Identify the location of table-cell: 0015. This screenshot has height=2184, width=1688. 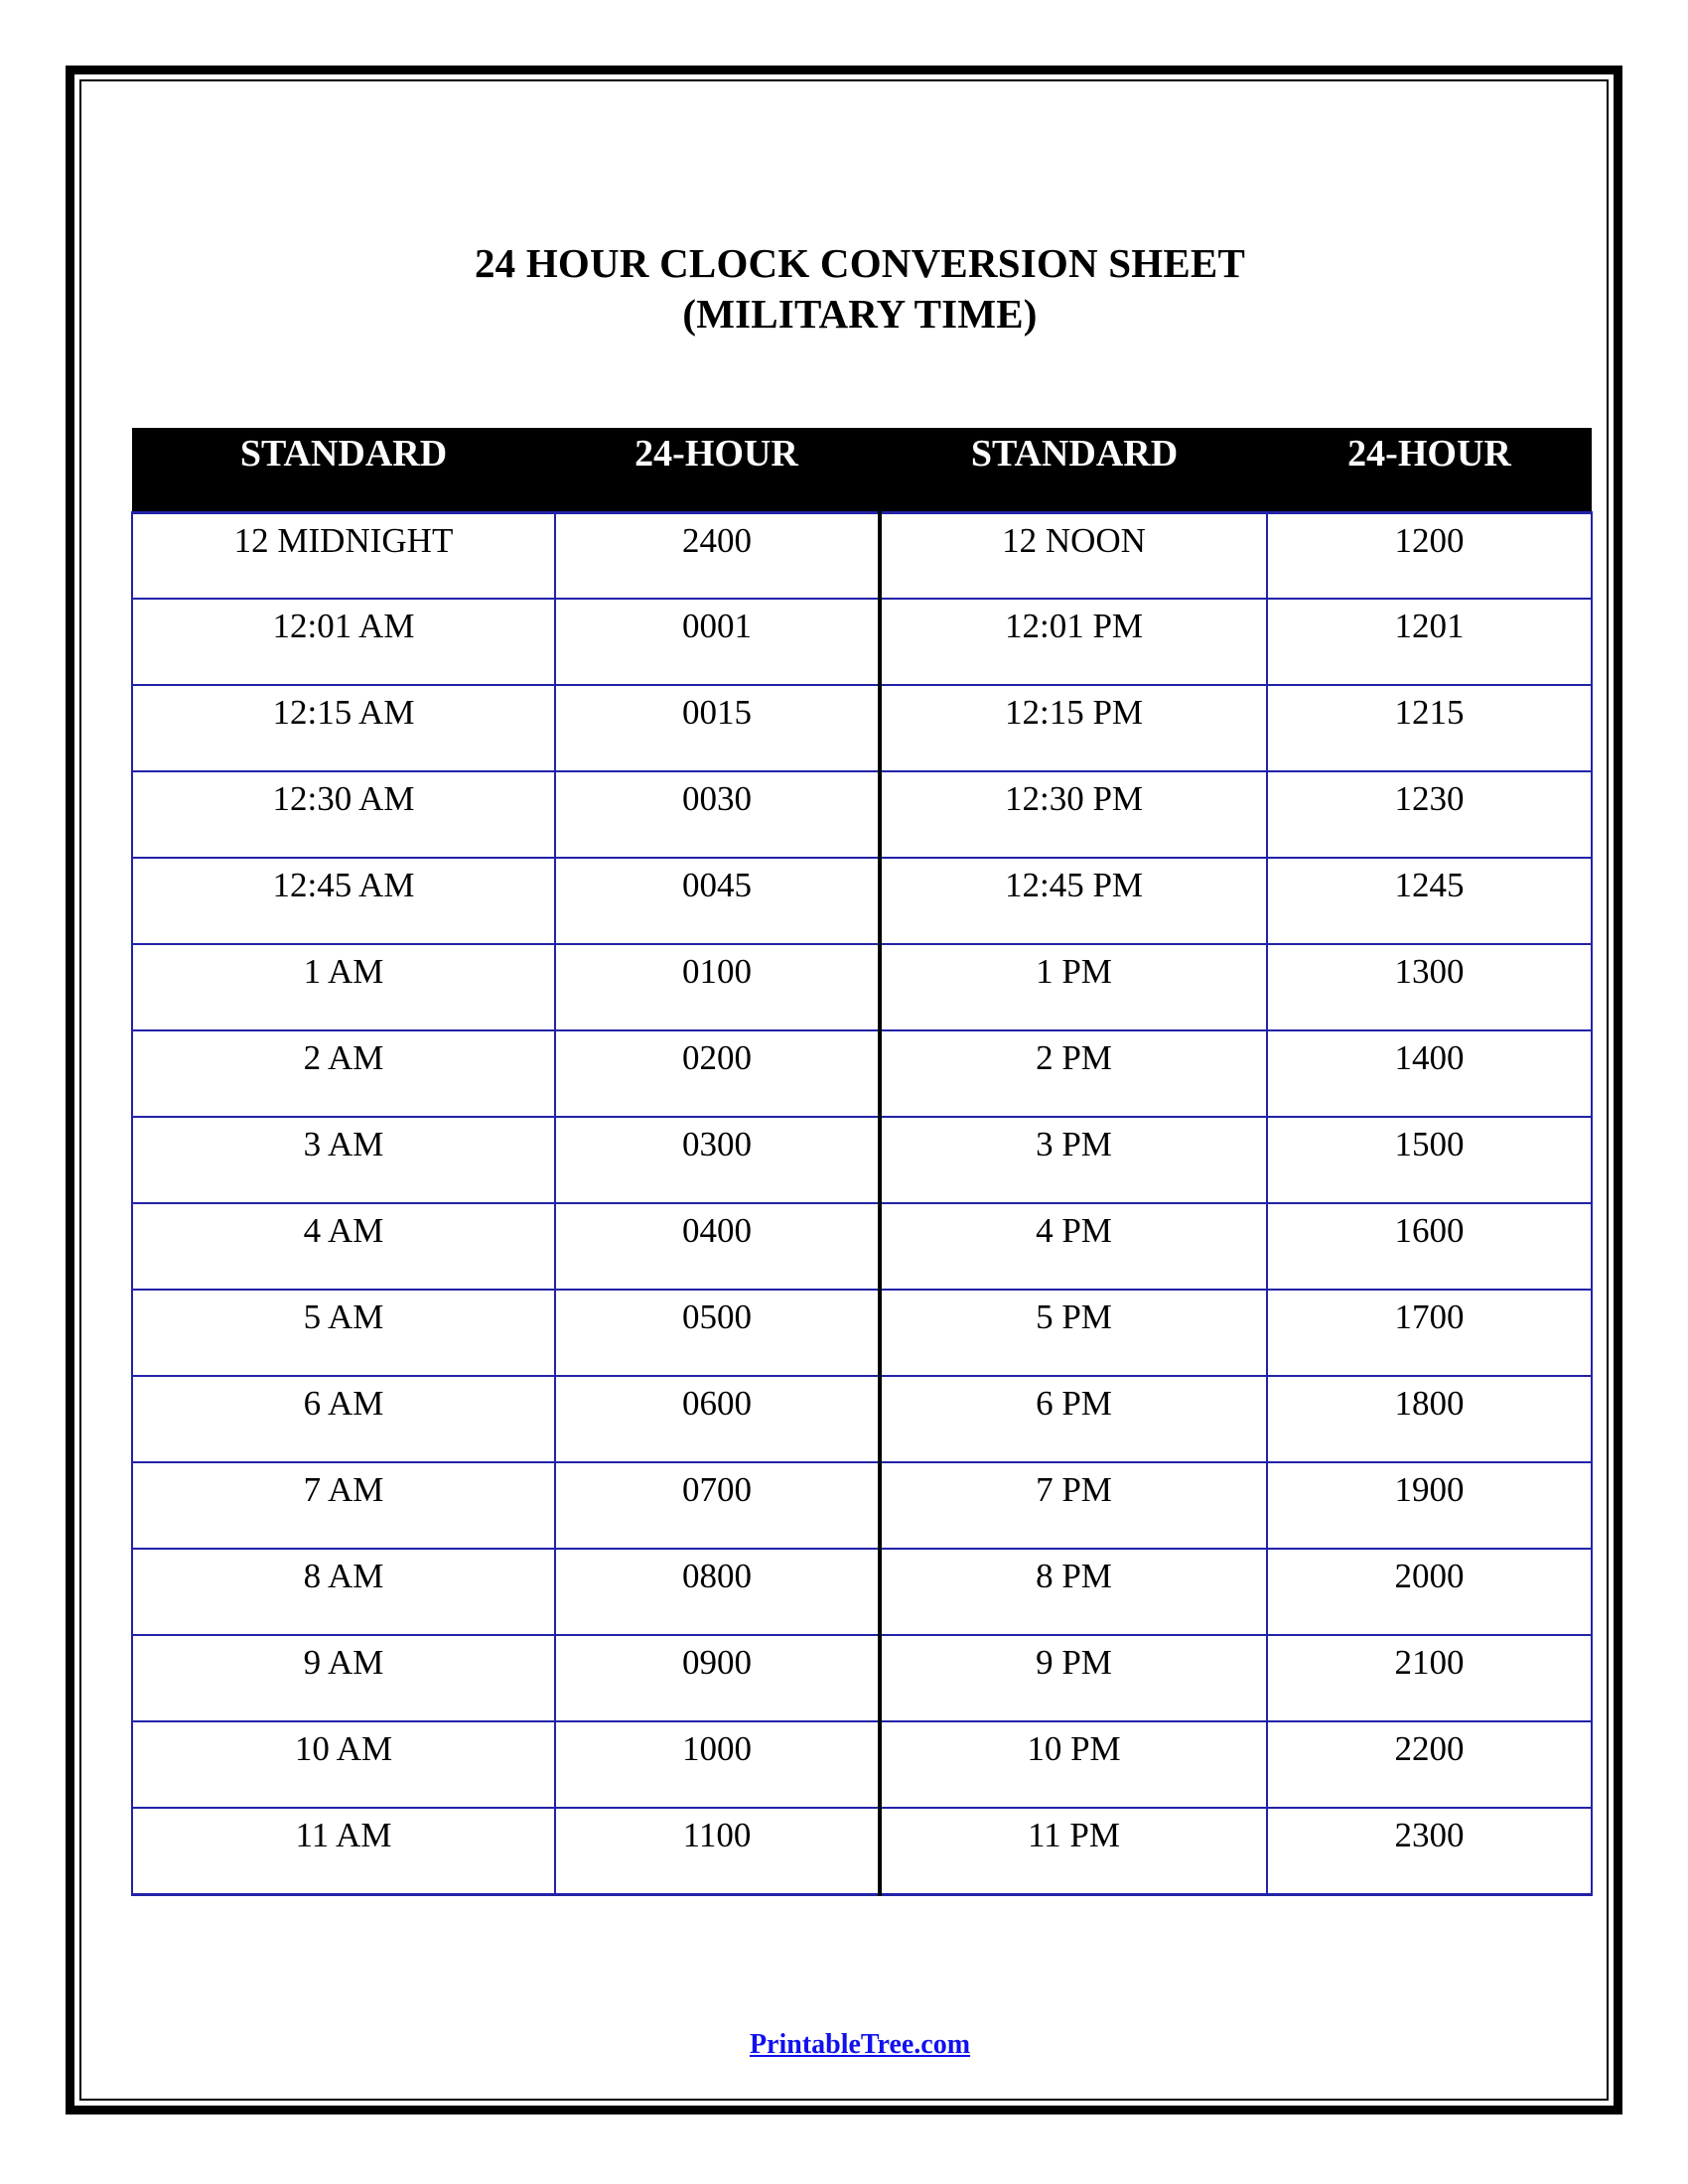
(717, 728).